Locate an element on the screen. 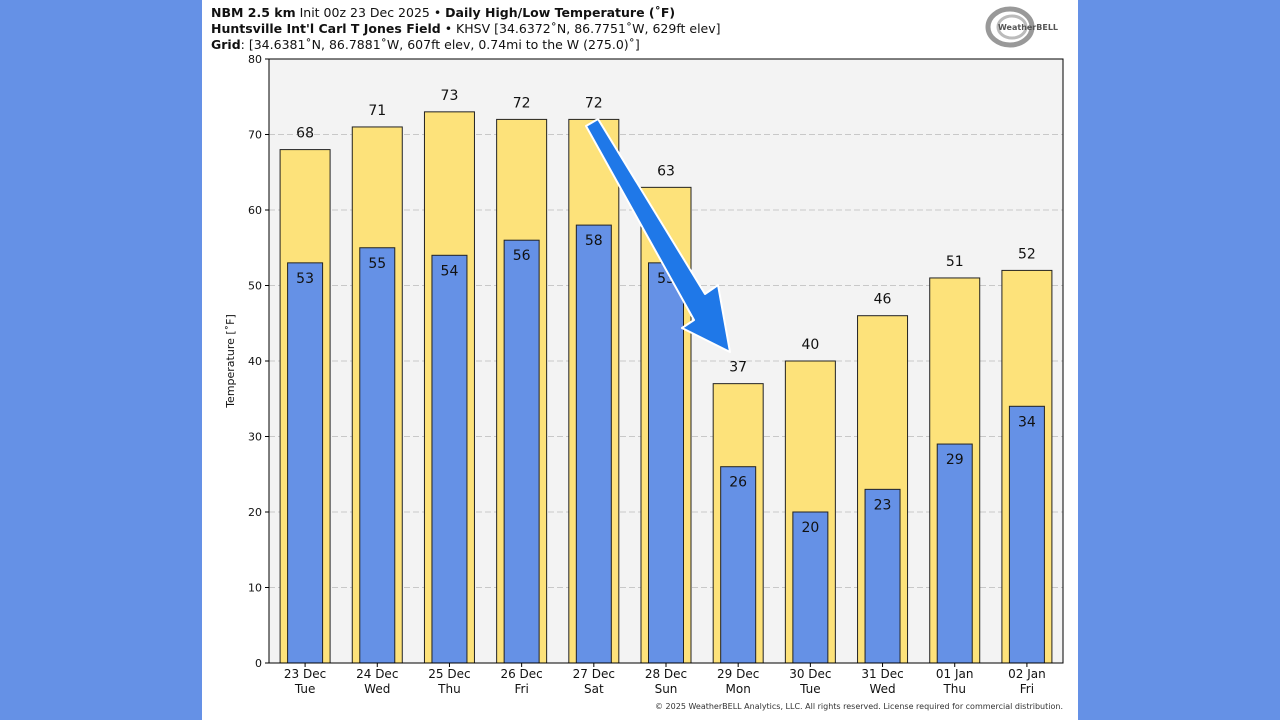 This screenshot has height=720, width=1280. y-tick-label: 30 is located at coordinates (255, 437).